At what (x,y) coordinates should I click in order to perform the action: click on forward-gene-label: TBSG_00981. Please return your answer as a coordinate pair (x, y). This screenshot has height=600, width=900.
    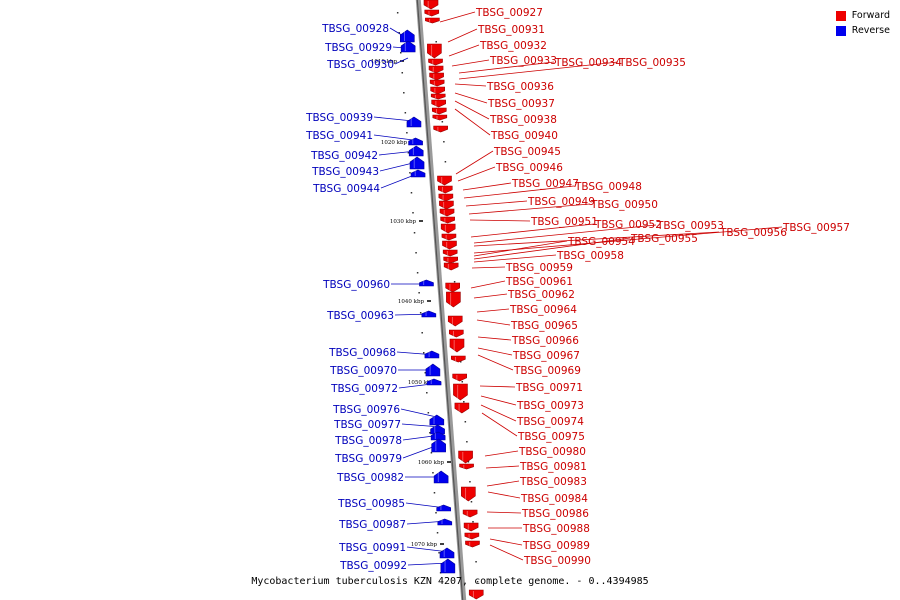
    Looking at the image, I should click on (553, 467).